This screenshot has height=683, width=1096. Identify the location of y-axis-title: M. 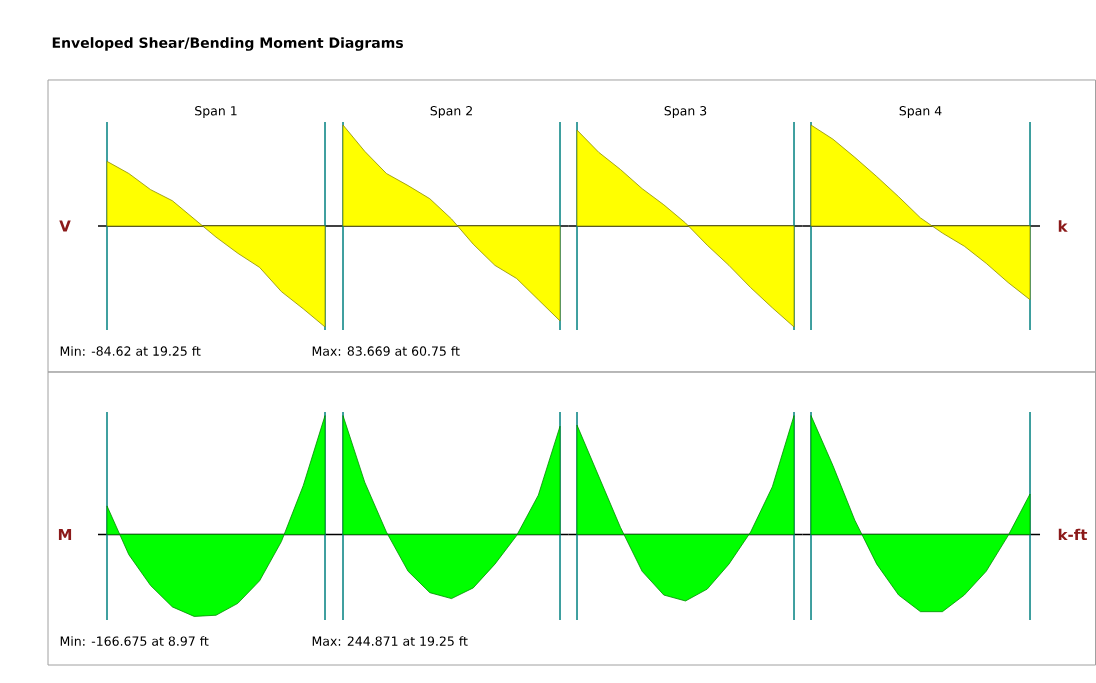
(65, 534).